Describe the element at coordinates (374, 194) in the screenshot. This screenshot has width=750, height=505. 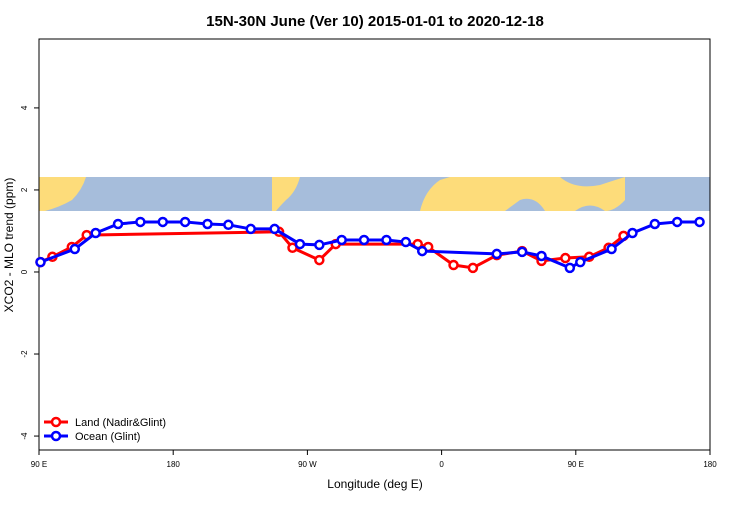
I see `map-band` at that location.